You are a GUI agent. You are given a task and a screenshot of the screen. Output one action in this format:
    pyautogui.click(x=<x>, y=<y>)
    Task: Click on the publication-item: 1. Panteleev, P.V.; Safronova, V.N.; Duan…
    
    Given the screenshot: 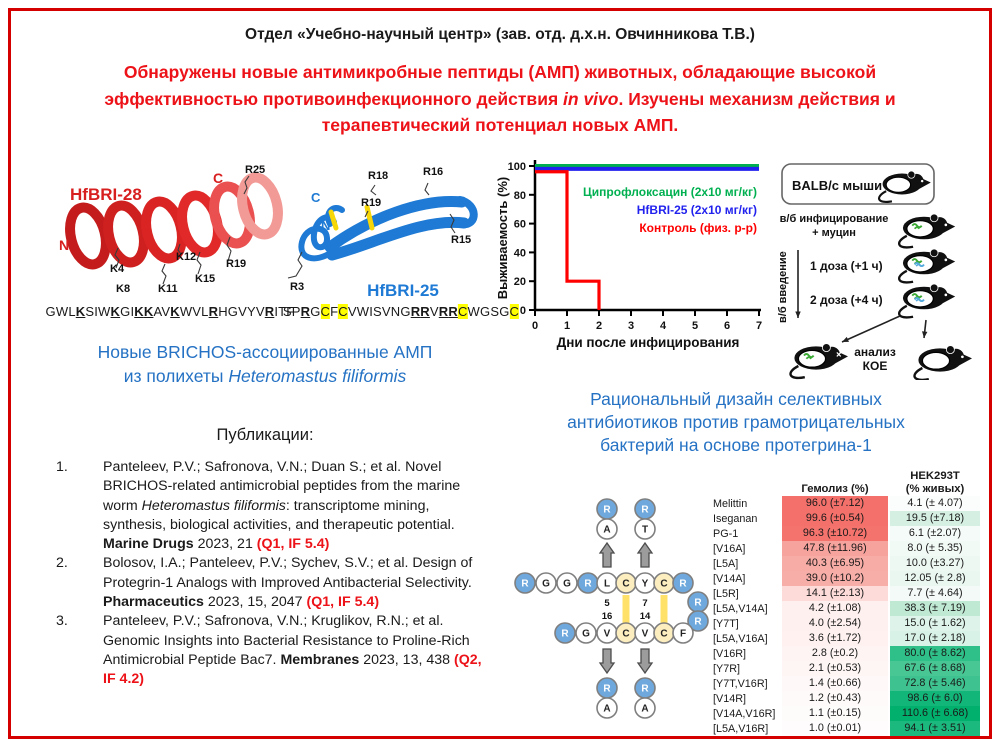 What is the action you would take?
    pyautogui.click(x=270, y=506)
    